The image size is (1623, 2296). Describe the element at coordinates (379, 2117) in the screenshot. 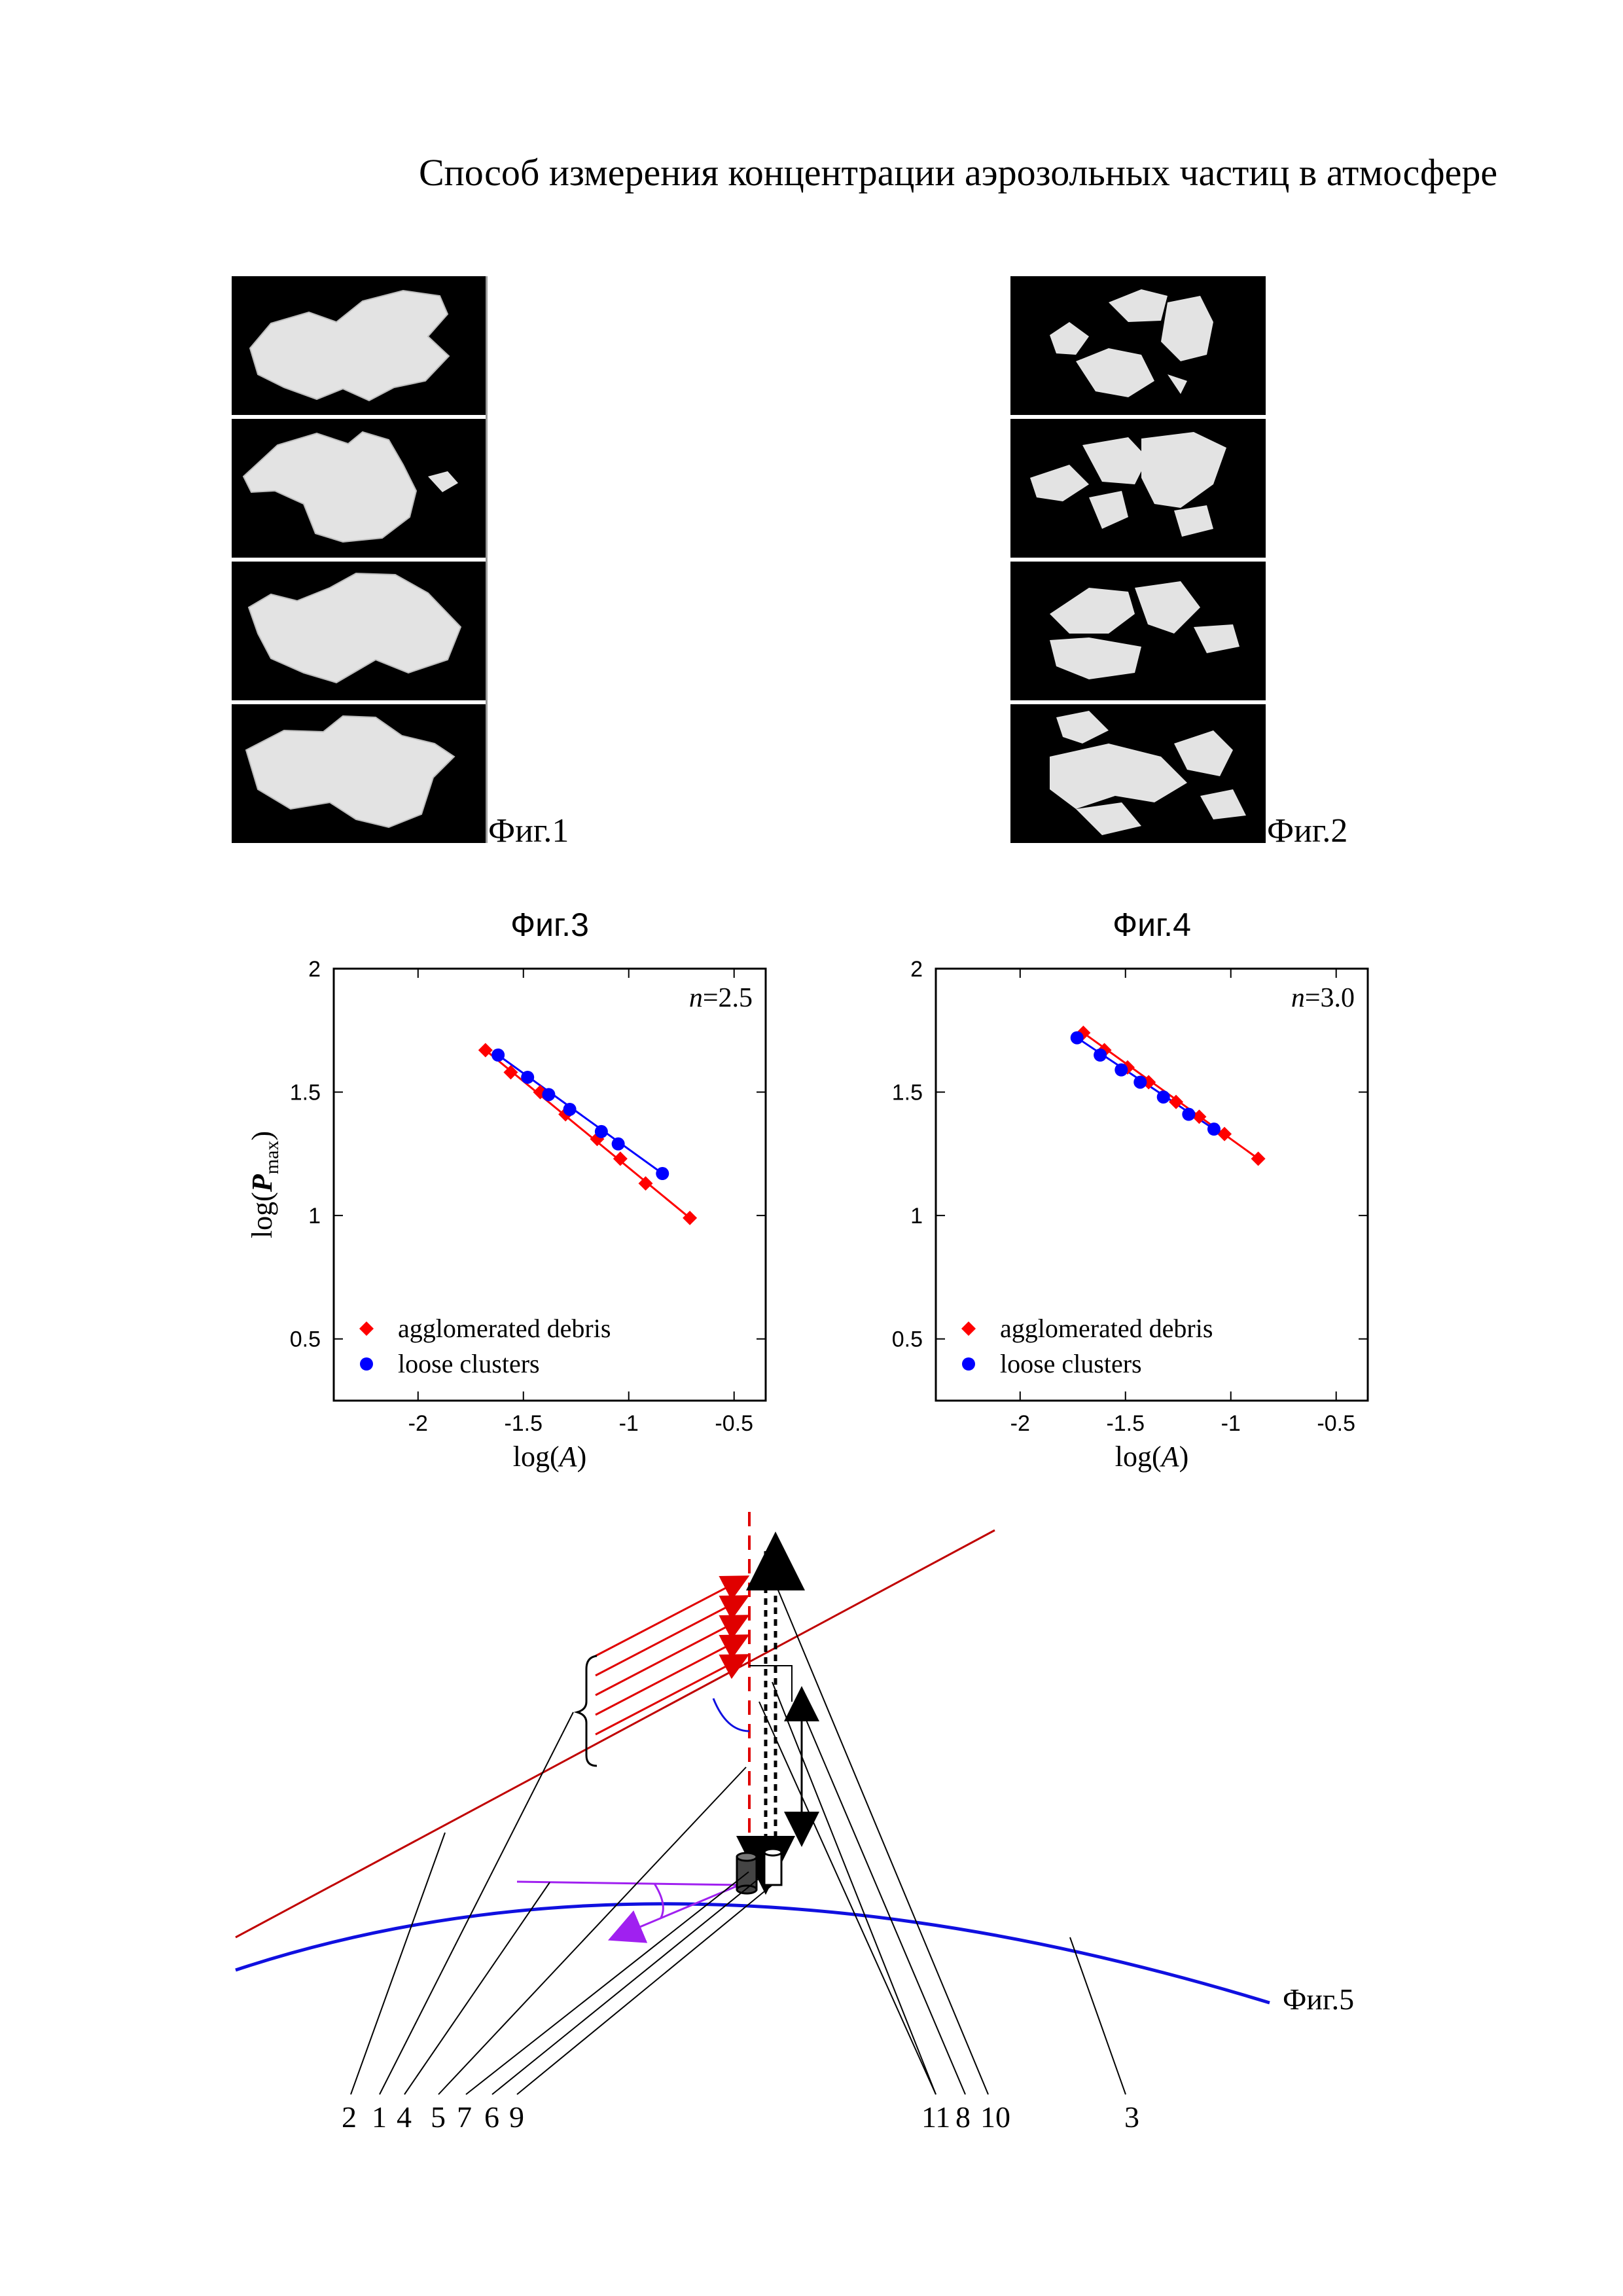

I see `callout-label: 1` at that location.